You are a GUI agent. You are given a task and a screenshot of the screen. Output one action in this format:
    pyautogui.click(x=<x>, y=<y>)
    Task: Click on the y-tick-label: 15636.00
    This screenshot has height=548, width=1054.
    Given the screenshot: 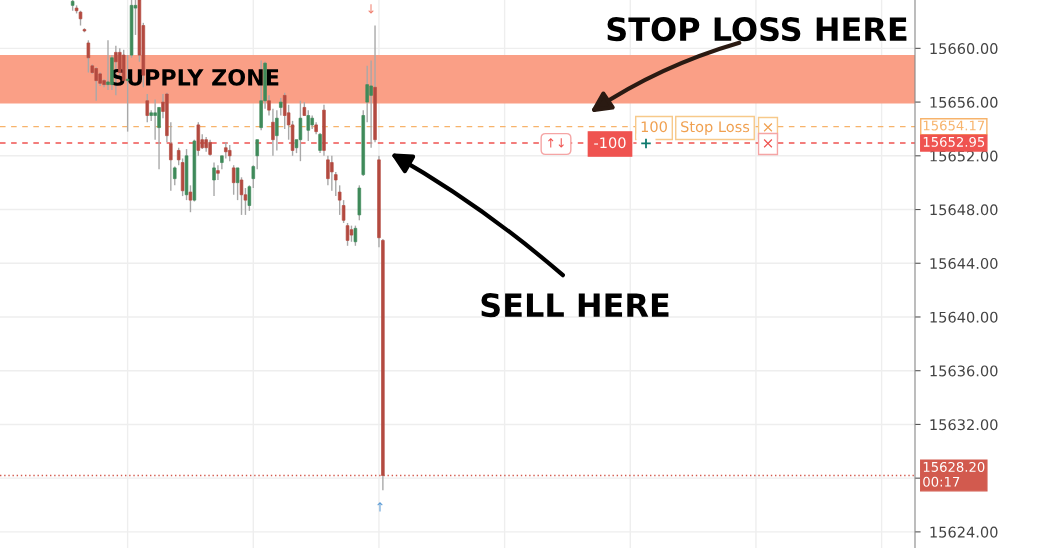 What is the action you would take?
    pyautogui.click(x=964, y=371)
    